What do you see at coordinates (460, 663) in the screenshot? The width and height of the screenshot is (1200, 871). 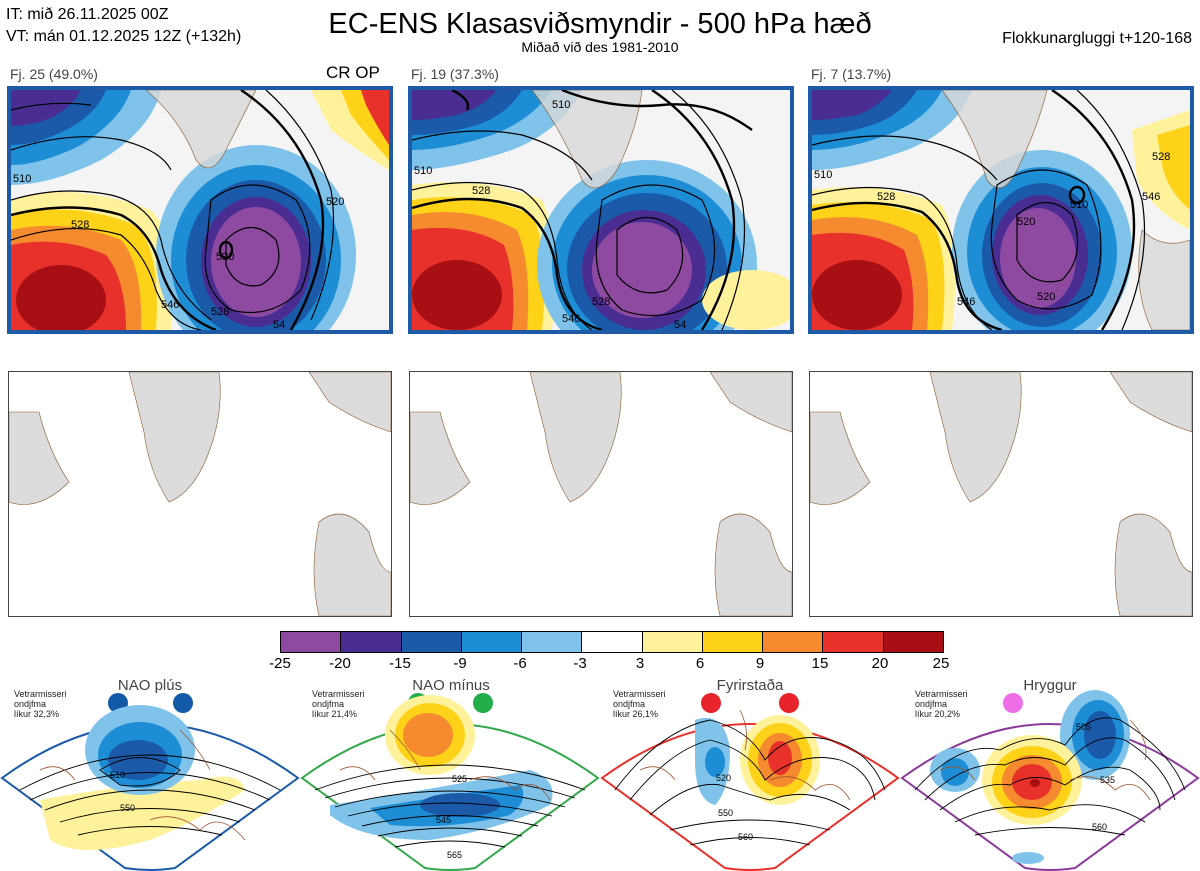 I see `colorbar-tick: -9` at bounding box center [460, 663].